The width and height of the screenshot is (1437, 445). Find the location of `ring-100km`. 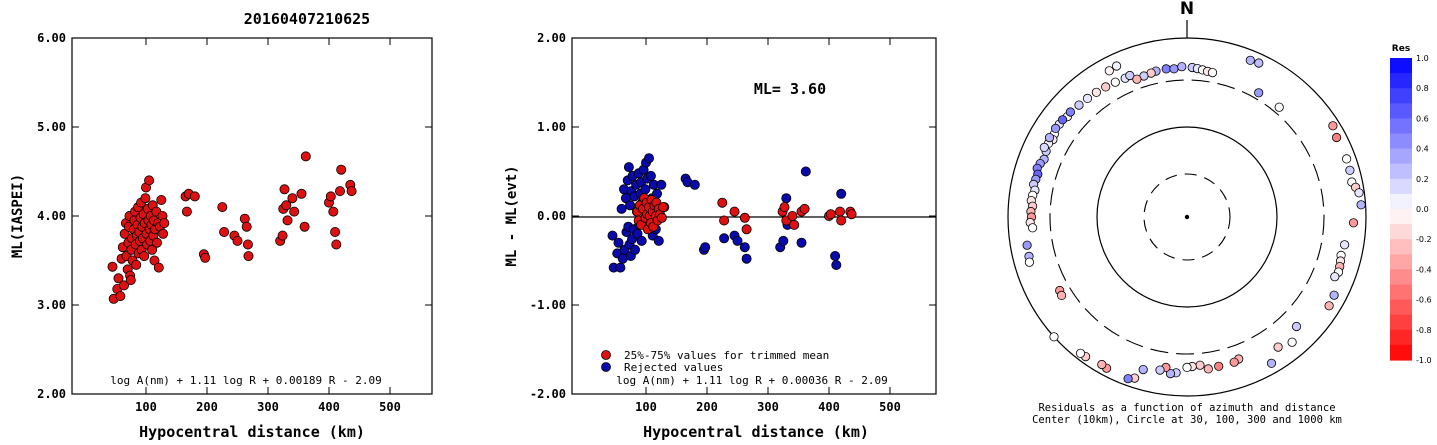

ring-100km is located at coordinates (1187, 217).